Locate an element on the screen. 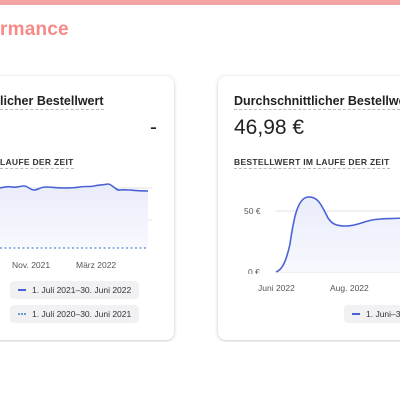 The height and width of the screenshot is (400, 400). legend-label: 1. Juni–30 is located at coordinates (383, 314).